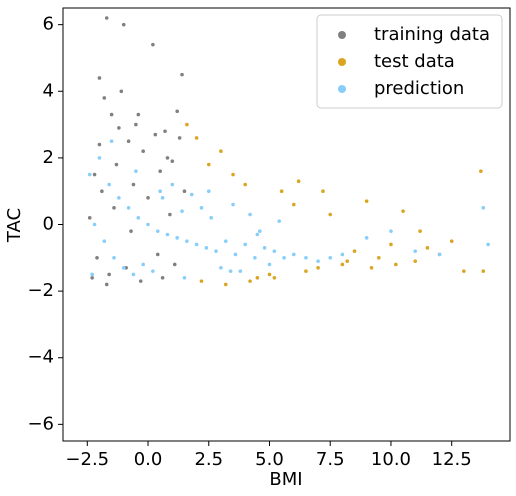 This screenshot has width=516, height=496. Describe the element at coordinates (391, 459) in the screenshot. I see `x-tick-label: 10.0` at that location.